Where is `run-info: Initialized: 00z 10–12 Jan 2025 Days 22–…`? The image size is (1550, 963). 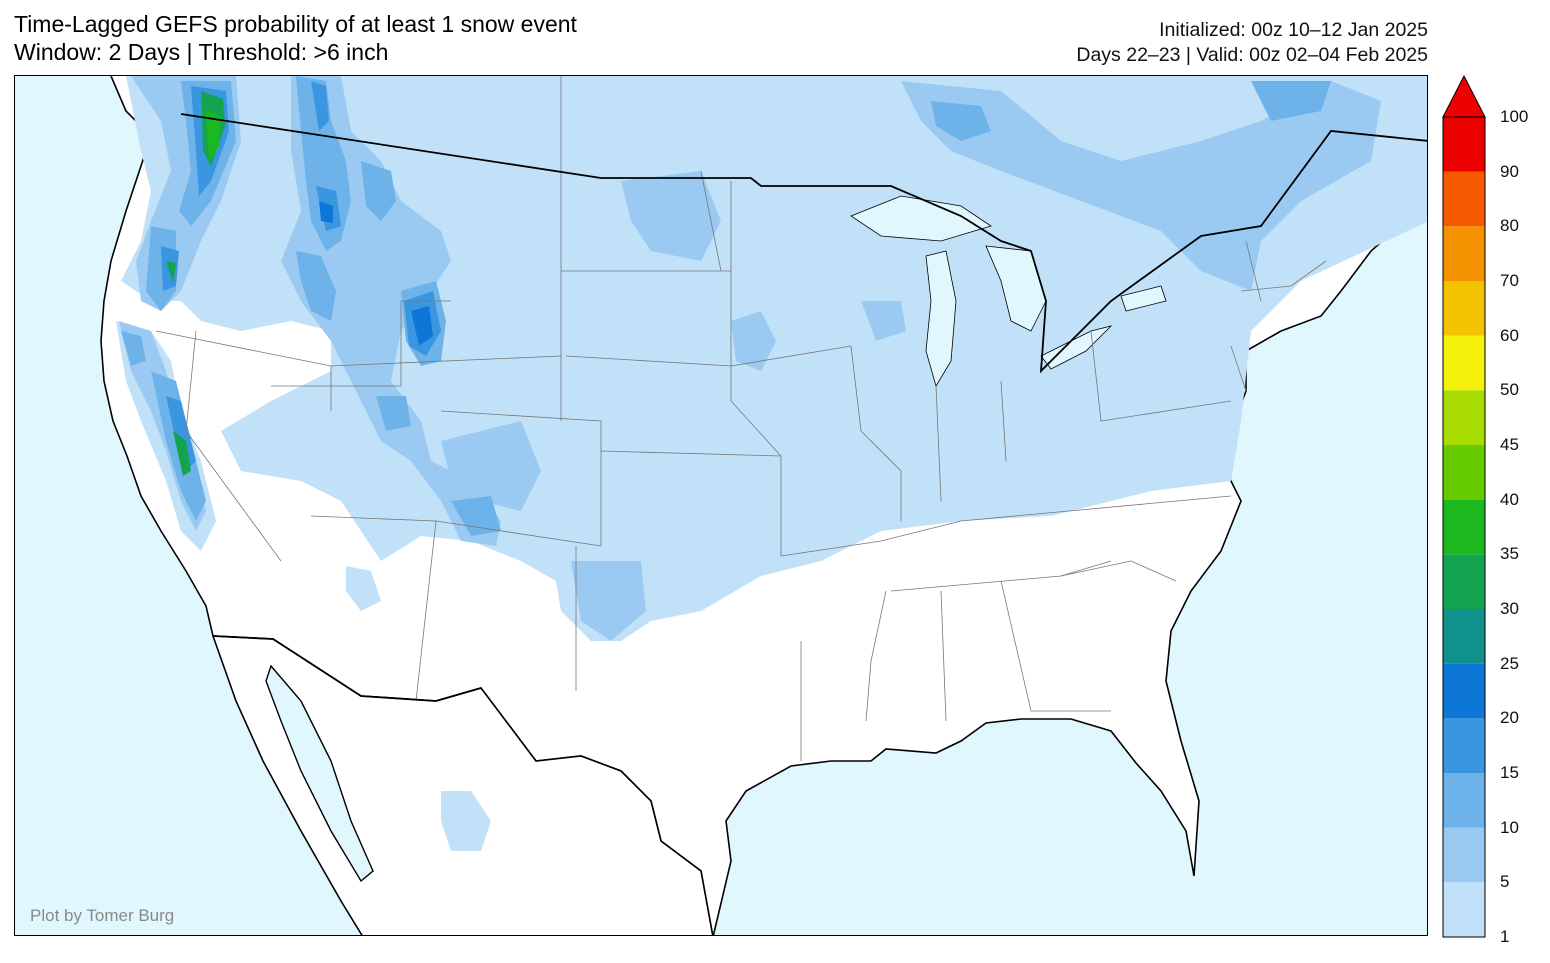 run-info: Initialized: 00z 10–12 Jan 2025 Days 22–… is located at coordinates (1252, 43).